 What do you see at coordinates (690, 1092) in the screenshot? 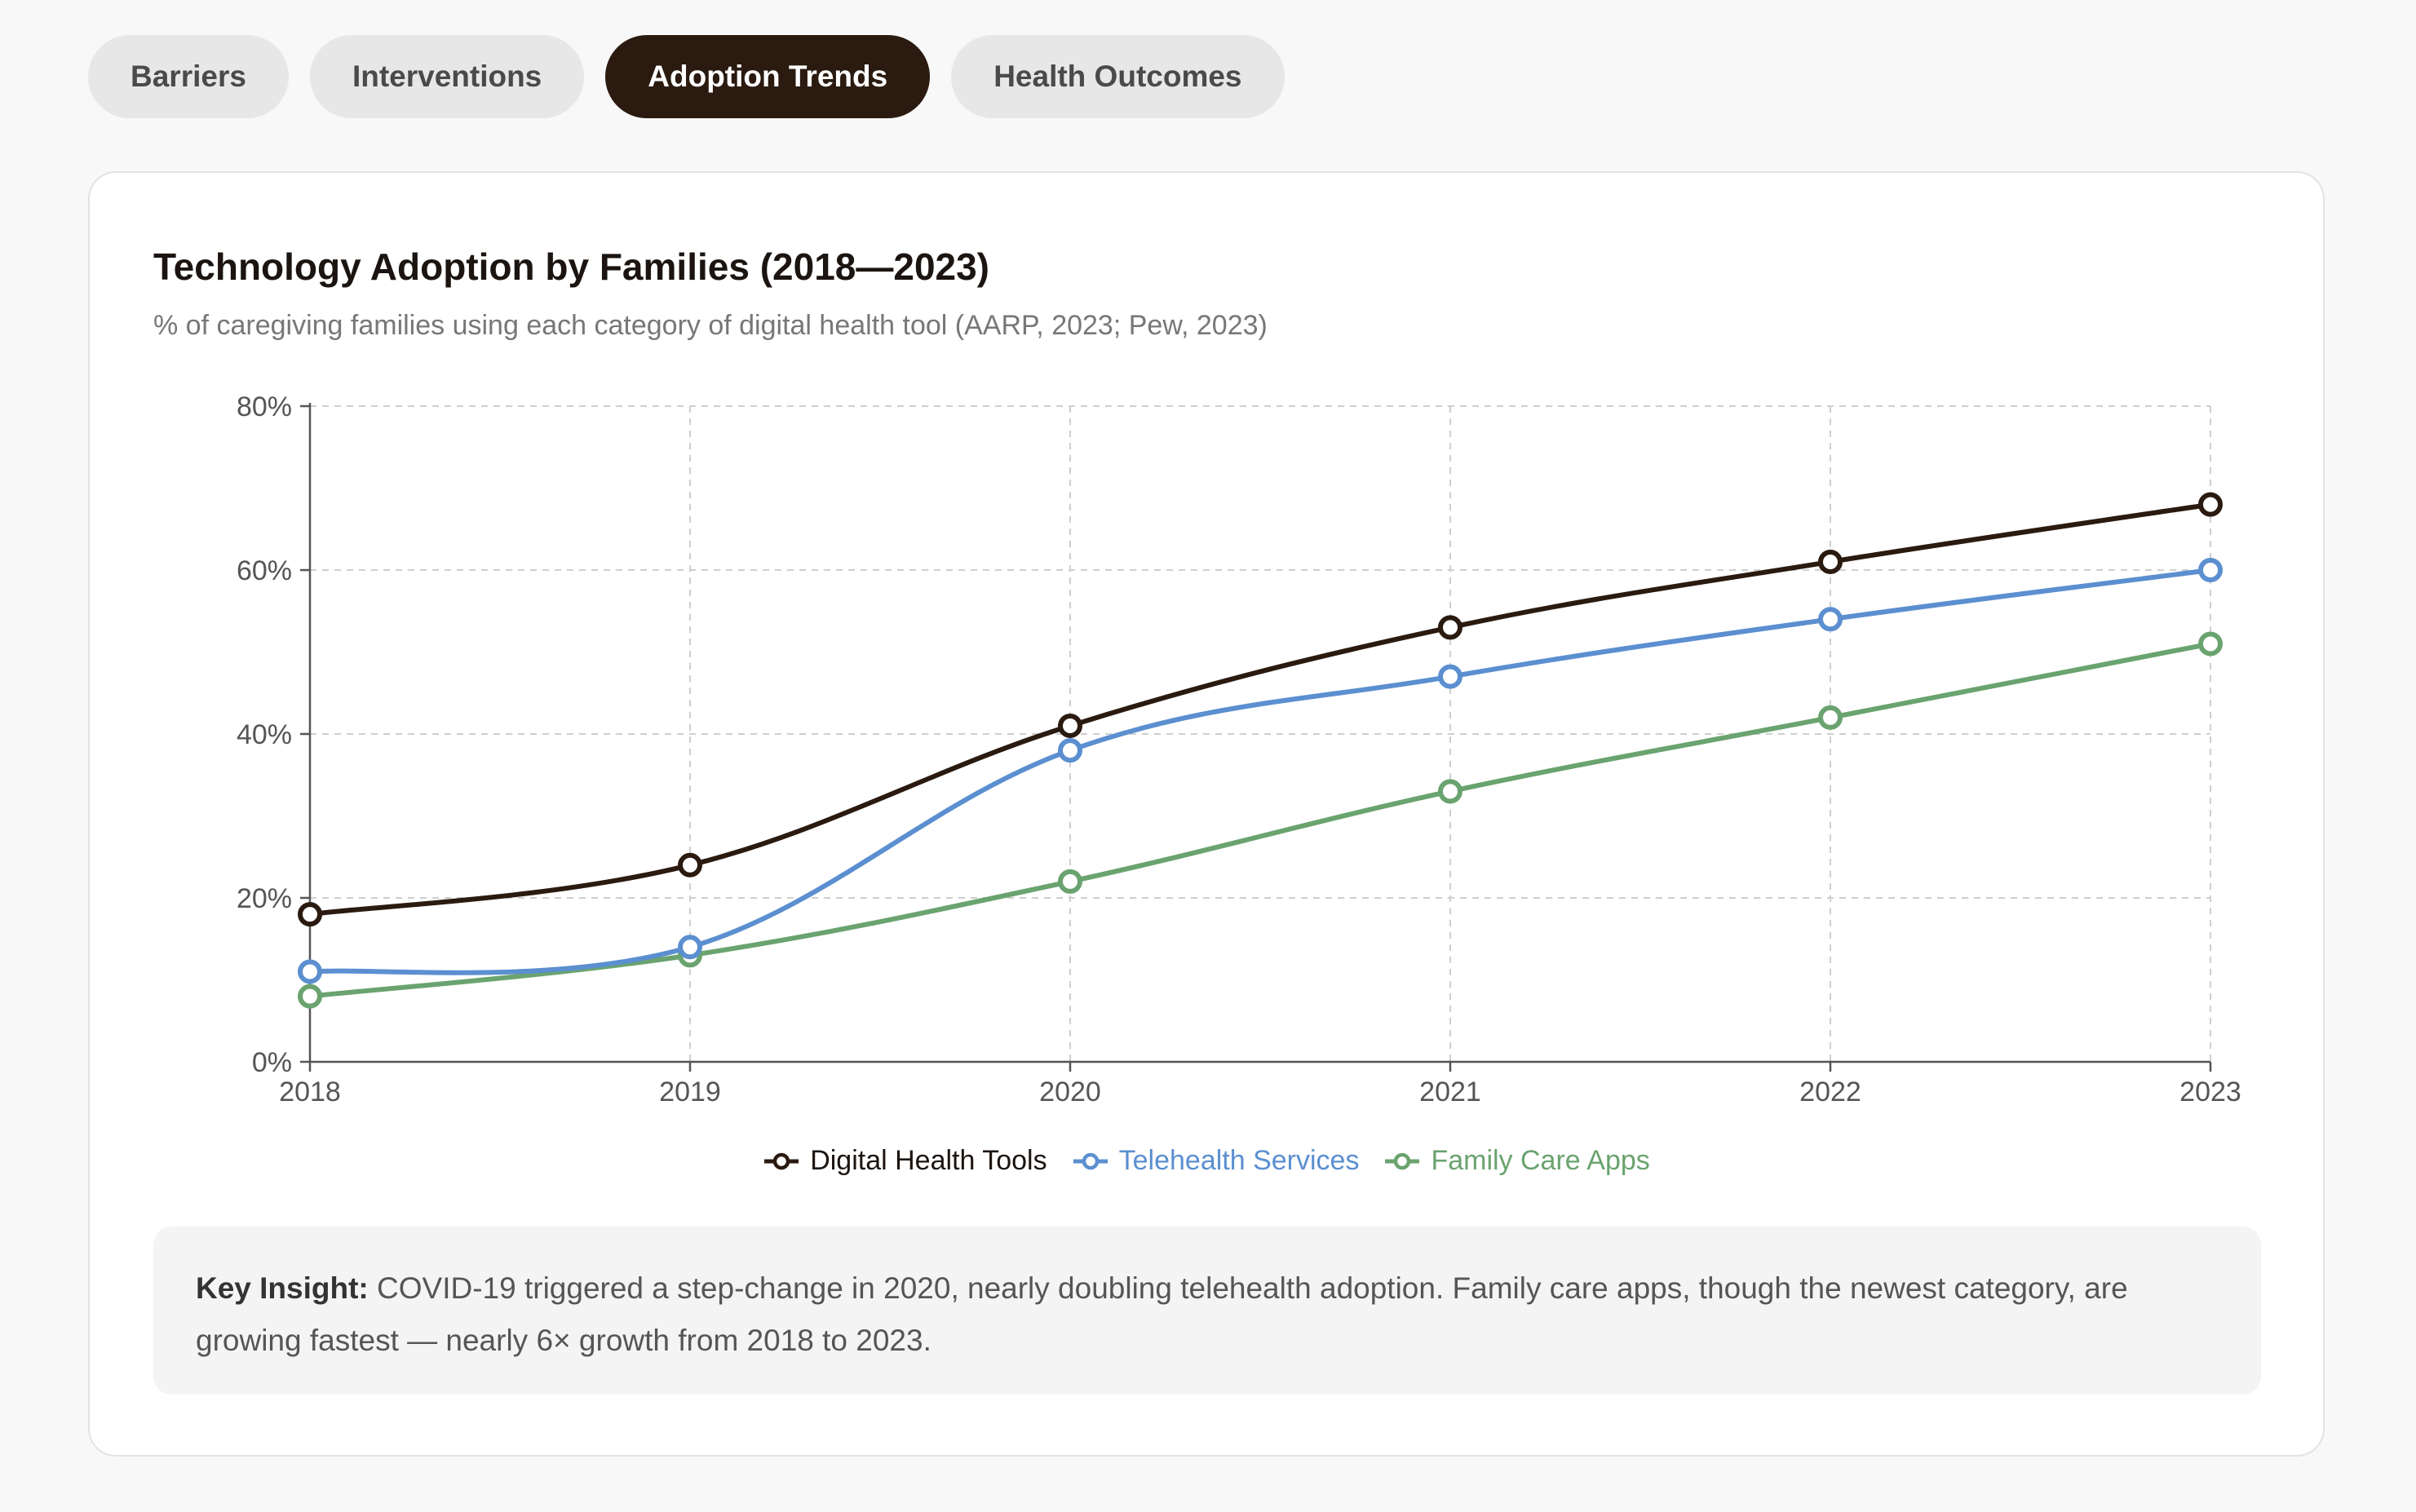
I see `x-tick-label: 2019` at bounding box center [690, 1092].